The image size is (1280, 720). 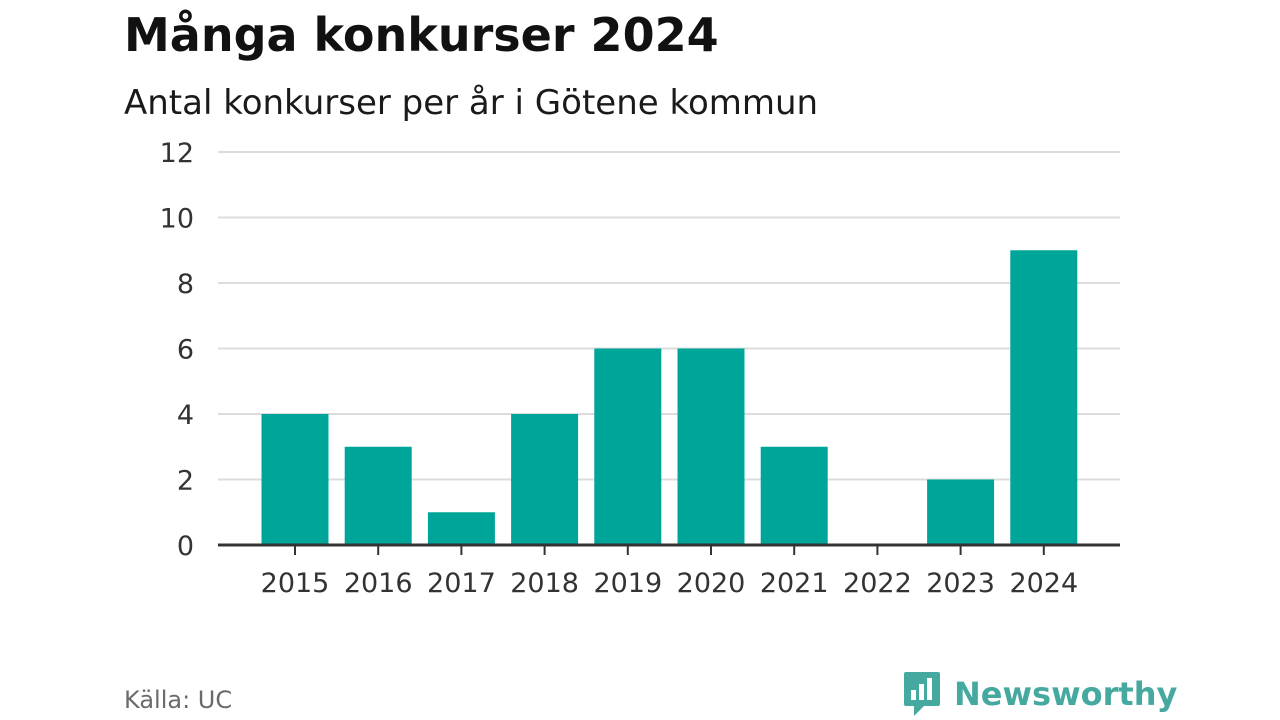 I want to click on brand-name: Newsworthy, so click(x=1066, y=694).